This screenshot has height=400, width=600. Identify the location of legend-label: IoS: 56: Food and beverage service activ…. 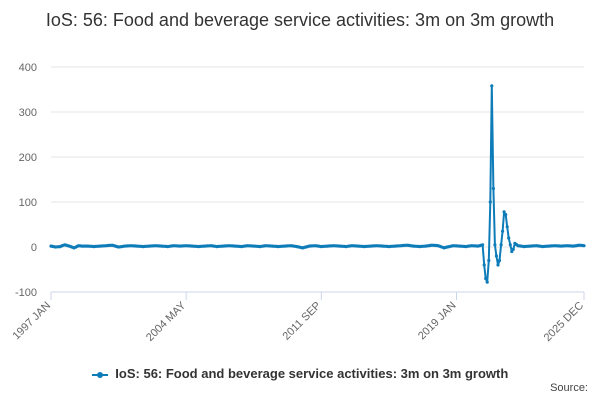
(312, 373).